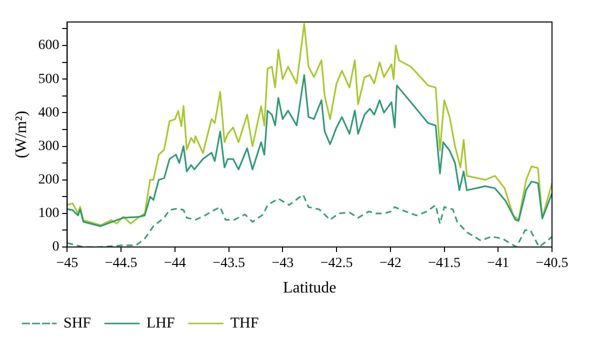 The width and height of the screenshot is (600, 349). What do you see at coordinates (309, 220) in the screenshot?
I see `line-series` at bounding box center [309, 220].